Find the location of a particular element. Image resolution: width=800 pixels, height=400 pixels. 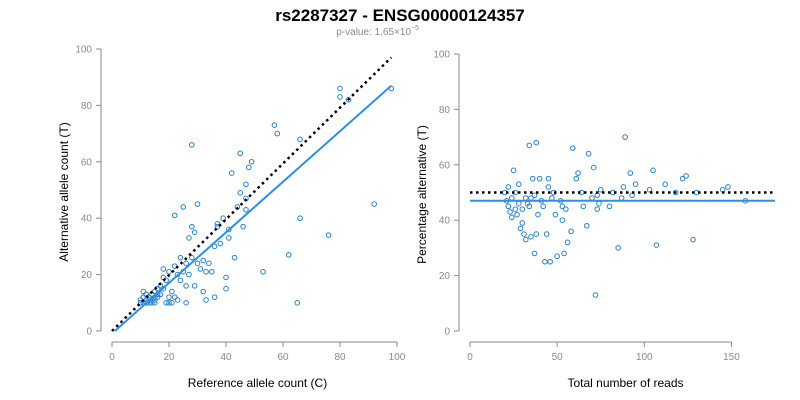

subtitle-exponent: −5 is located at coordinates (415, 28).